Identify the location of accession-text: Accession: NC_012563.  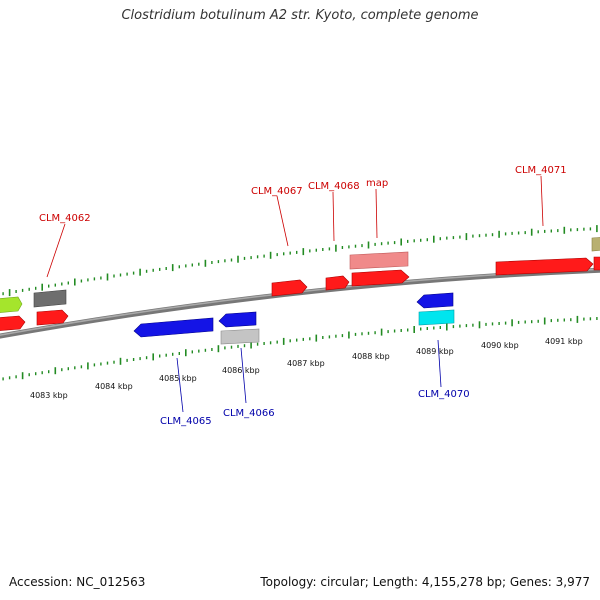
(77, 582).